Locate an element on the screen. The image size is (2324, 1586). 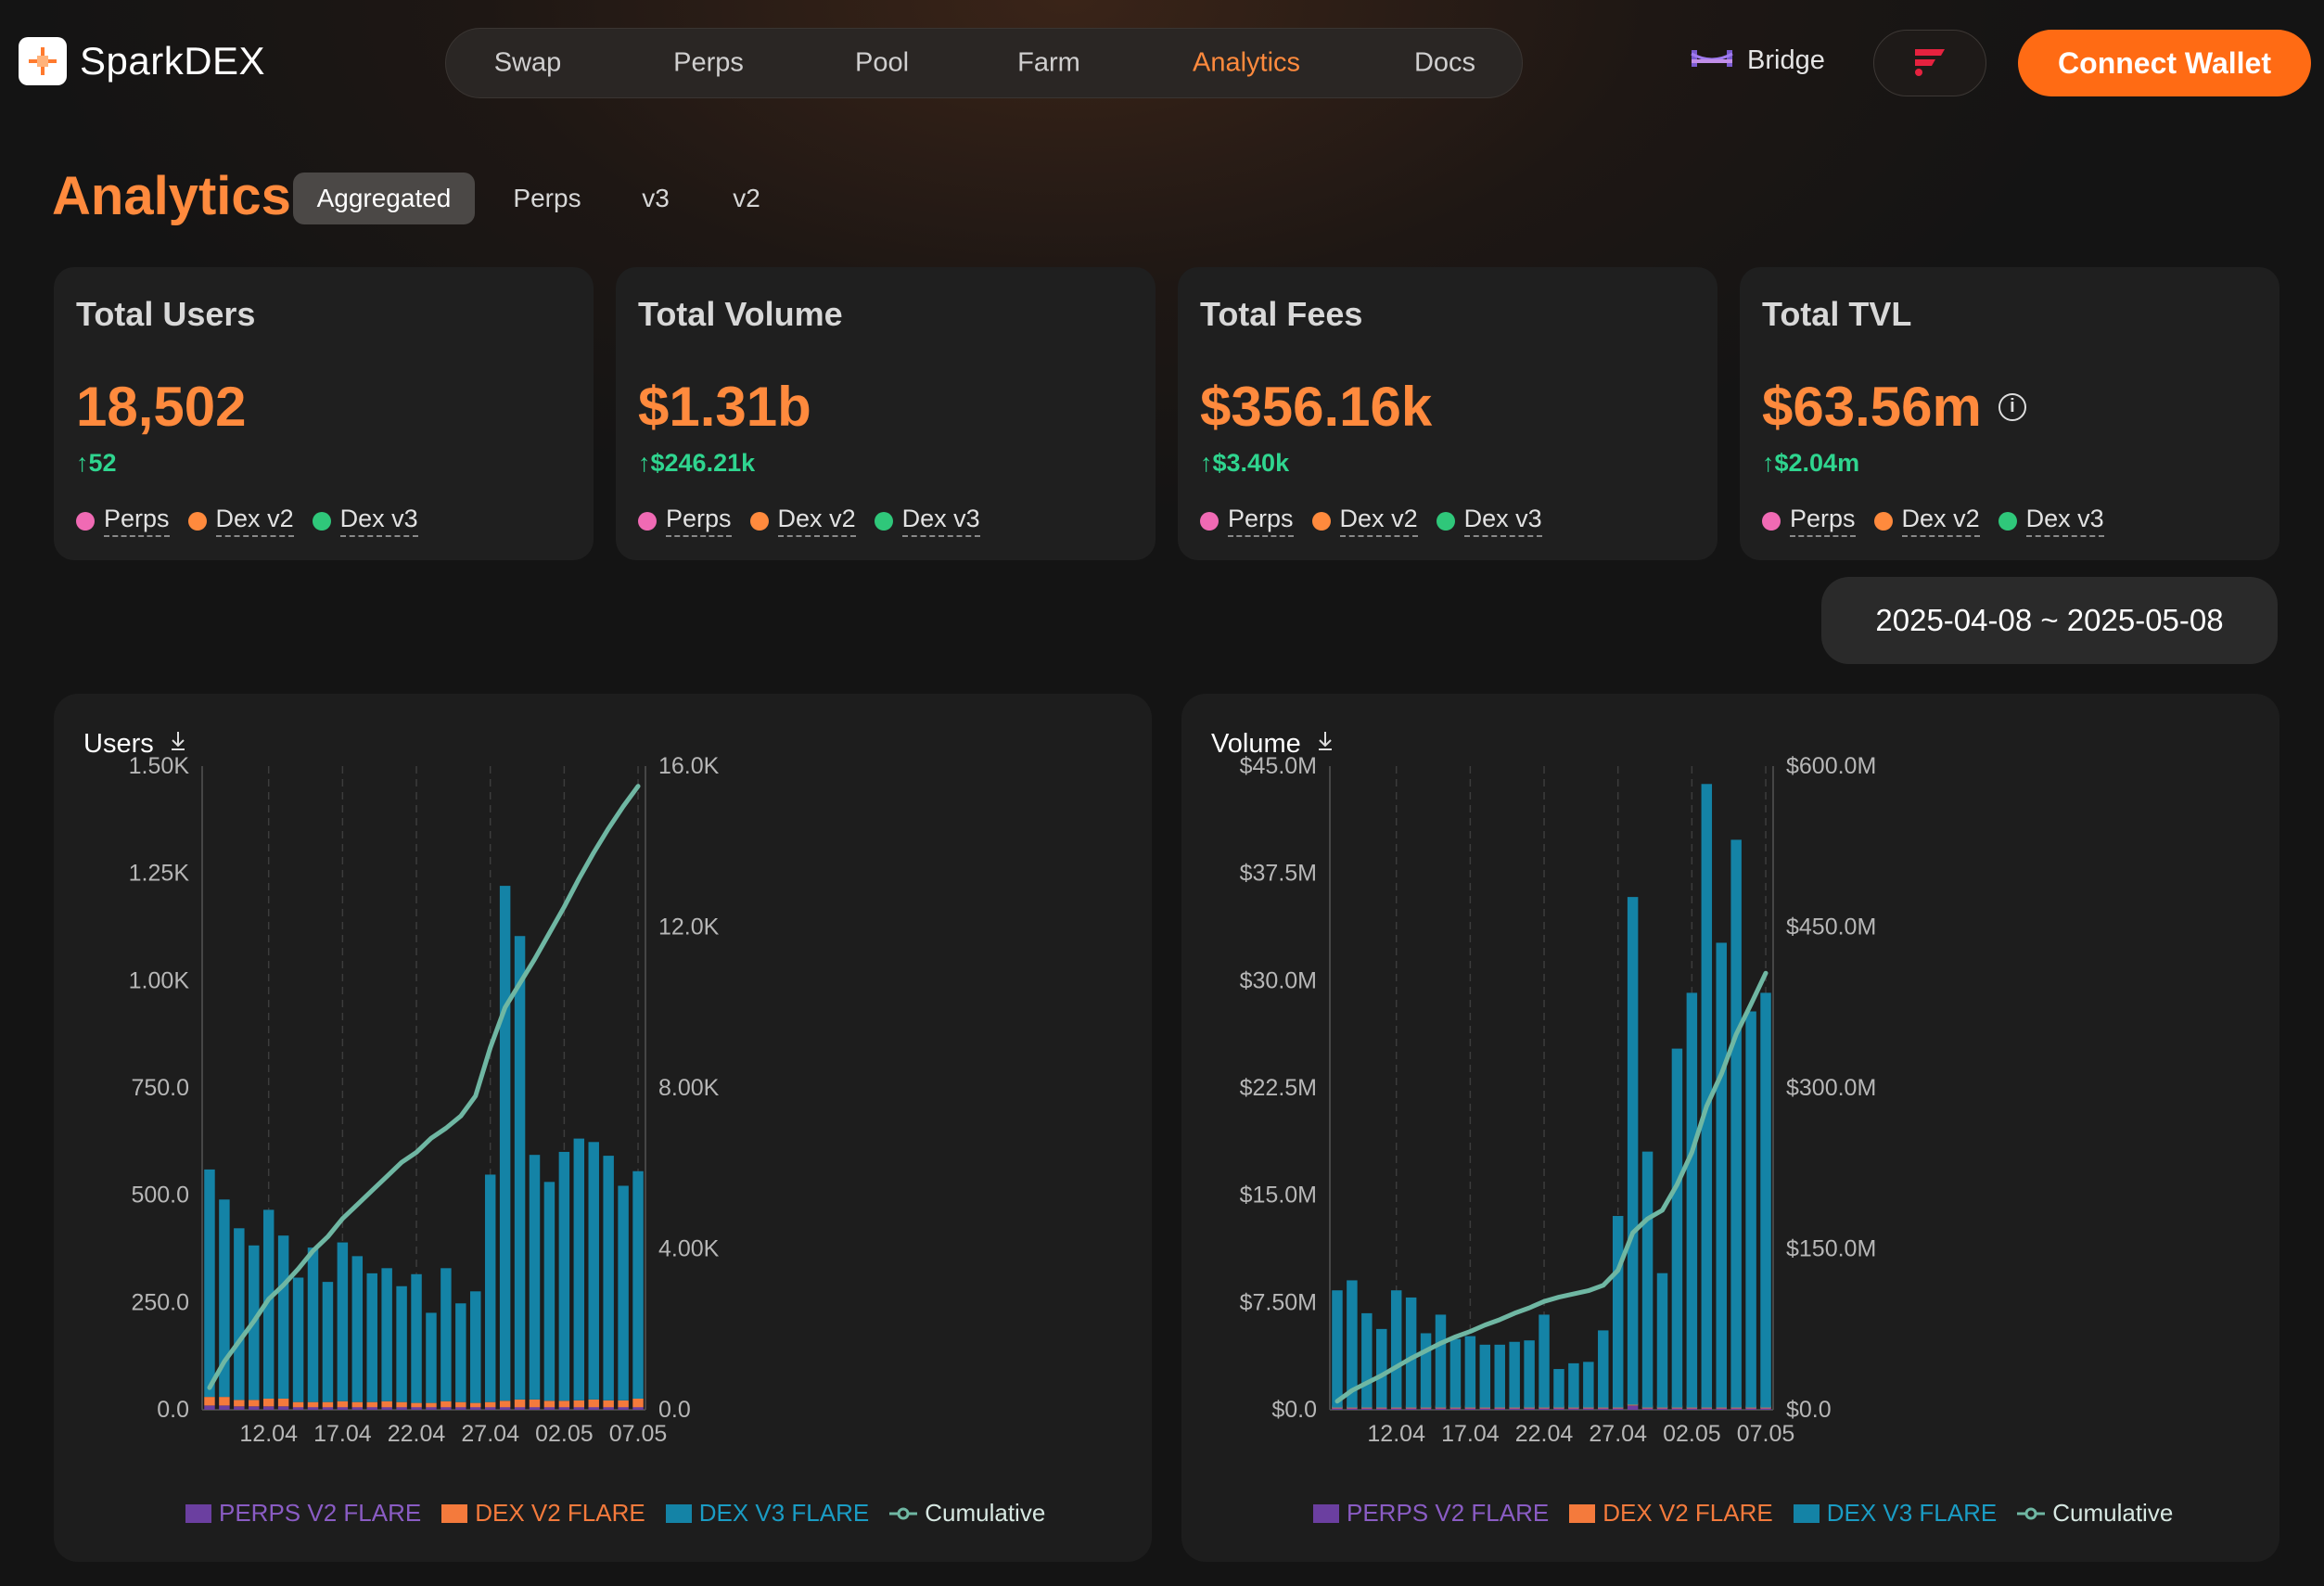
y-right-tick-label: 0.0 is located at coordinates (674, 1410).